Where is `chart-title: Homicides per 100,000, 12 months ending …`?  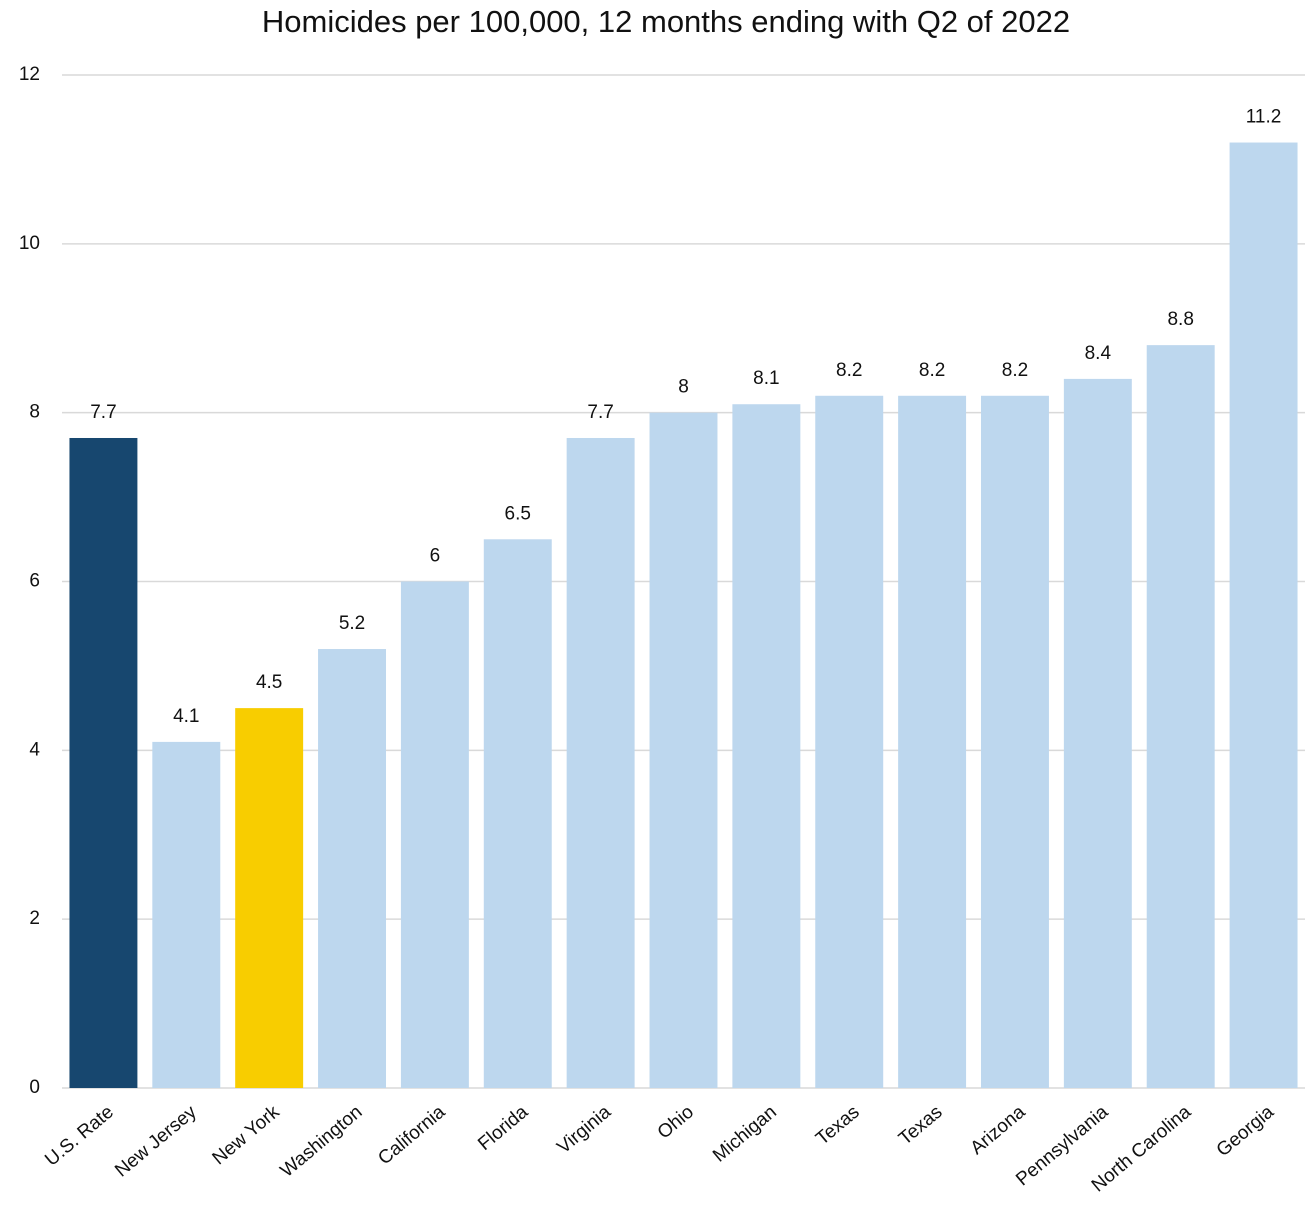 chart-title: Homicides per 100,000, 12 months ending … is located at coordinates (666, 21).